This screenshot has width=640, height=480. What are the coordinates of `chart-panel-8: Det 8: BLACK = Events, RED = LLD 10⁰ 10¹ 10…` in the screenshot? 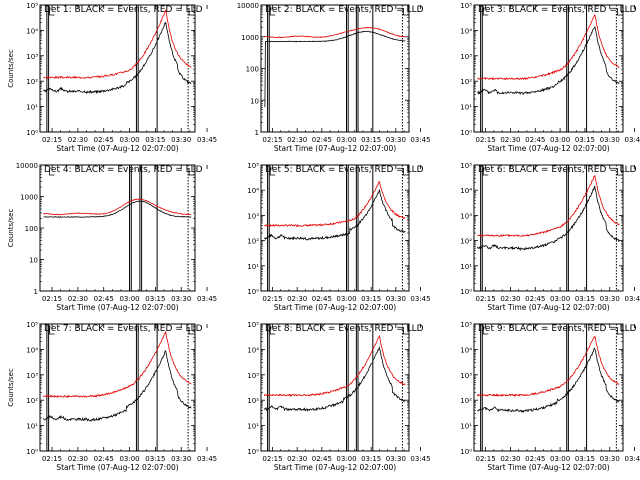 It's located at (338, 396).